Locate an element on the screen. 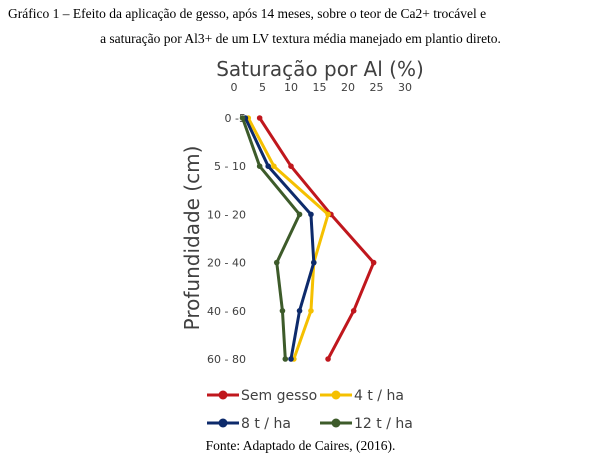 Image resolution: width=601 pixels, height=466 pixels. y-tick-label: 20 - 40 is located at coordinates (226, 263).